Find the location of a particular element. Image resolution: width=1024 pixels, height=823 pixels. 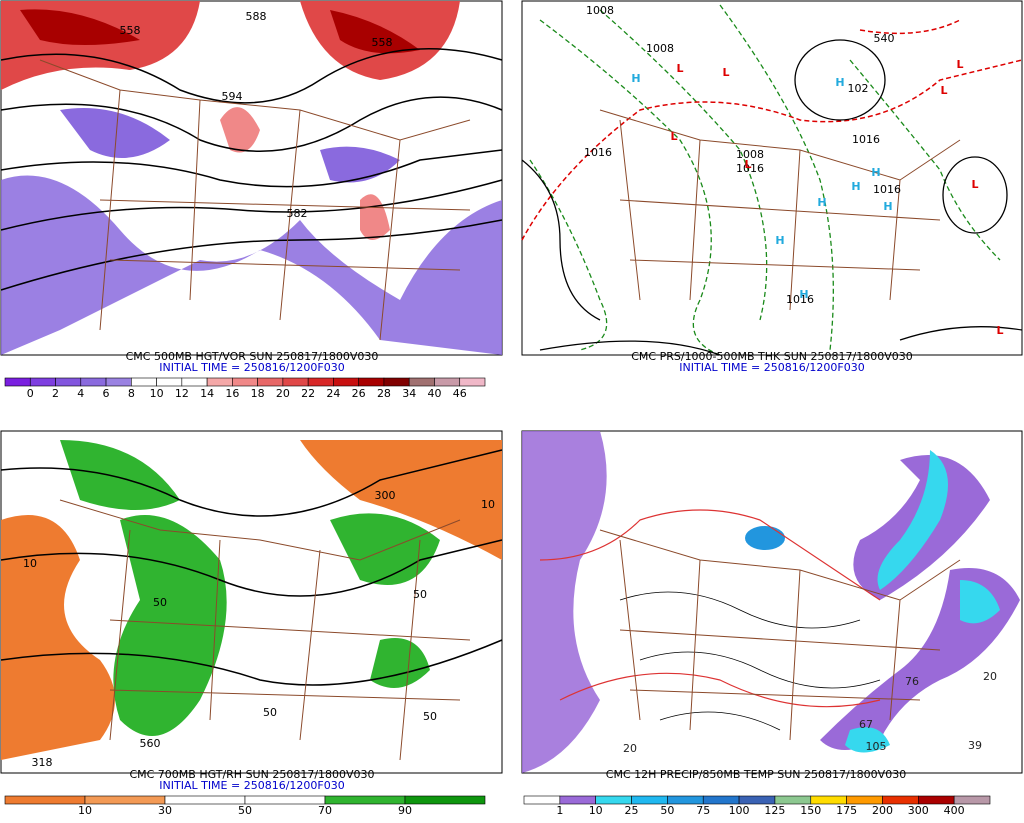

colorbar-label: 300 is located at coordinates (918, 810).